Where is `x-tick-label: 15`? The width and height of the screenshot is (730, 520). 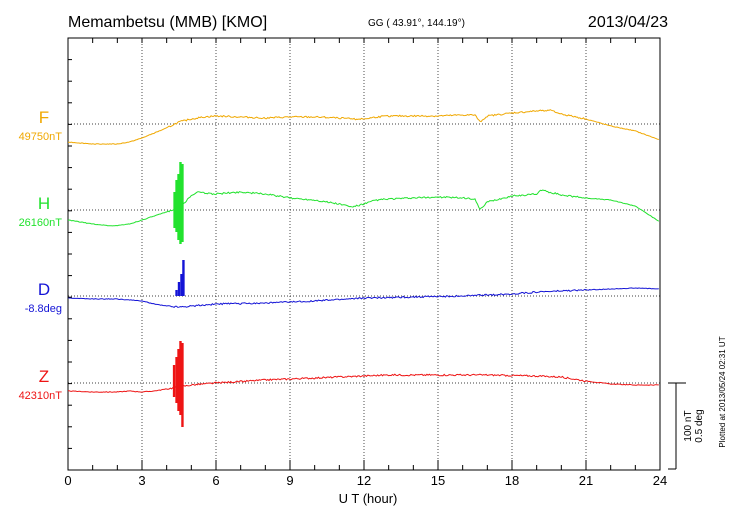 x-tick-label: 15 is located at coordinates (438, 480).